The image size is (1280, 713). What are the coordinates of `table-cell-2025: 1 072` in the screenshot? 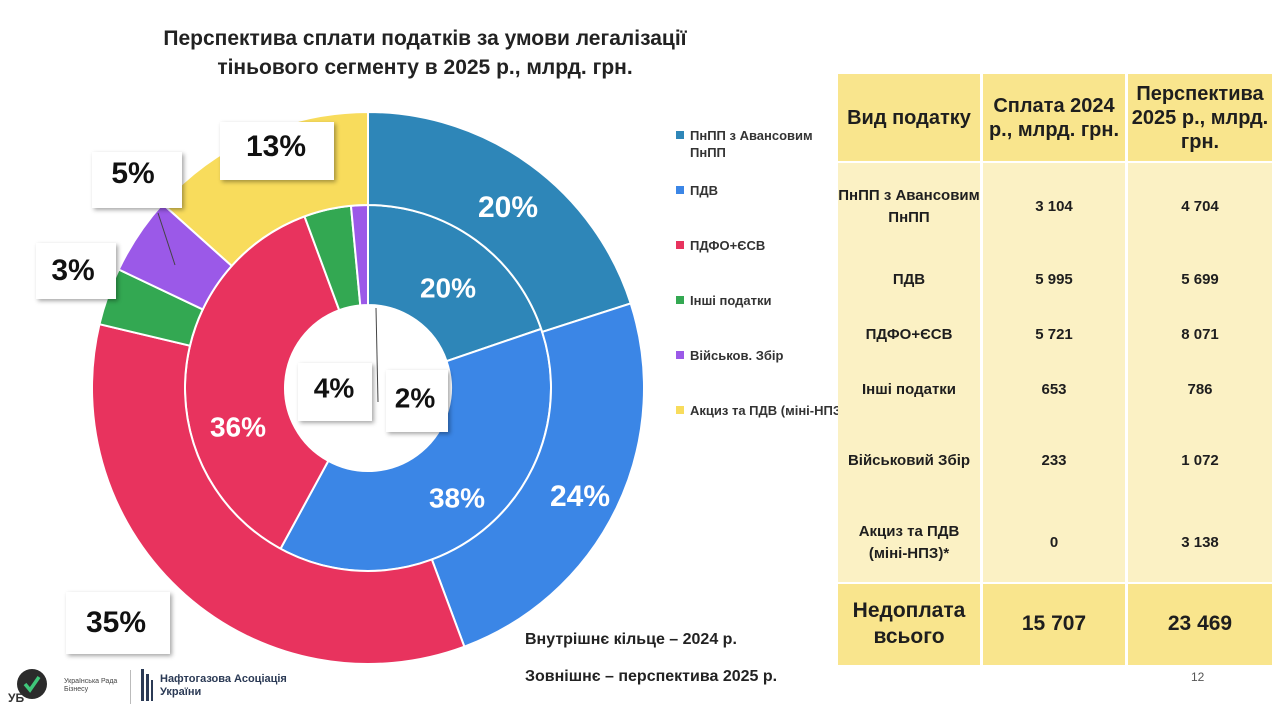 It's located at (1200, 460).